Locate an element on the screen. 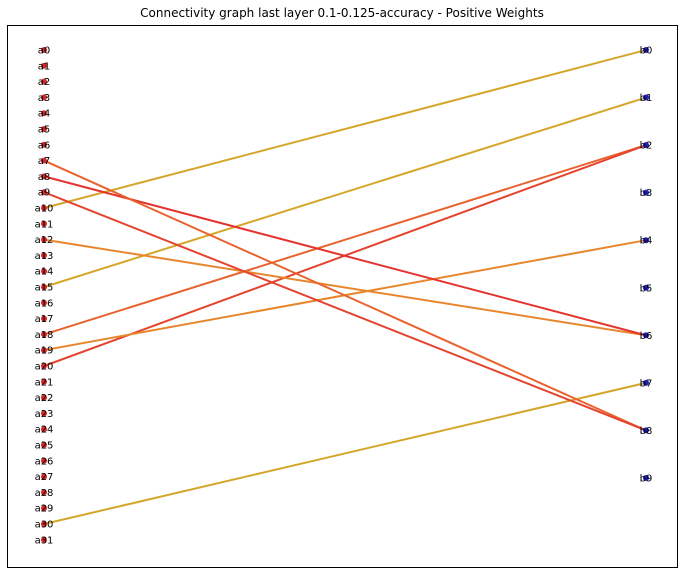 This screenshot has height=574, width=683. node-b3 is located at coordinates (646, 192).